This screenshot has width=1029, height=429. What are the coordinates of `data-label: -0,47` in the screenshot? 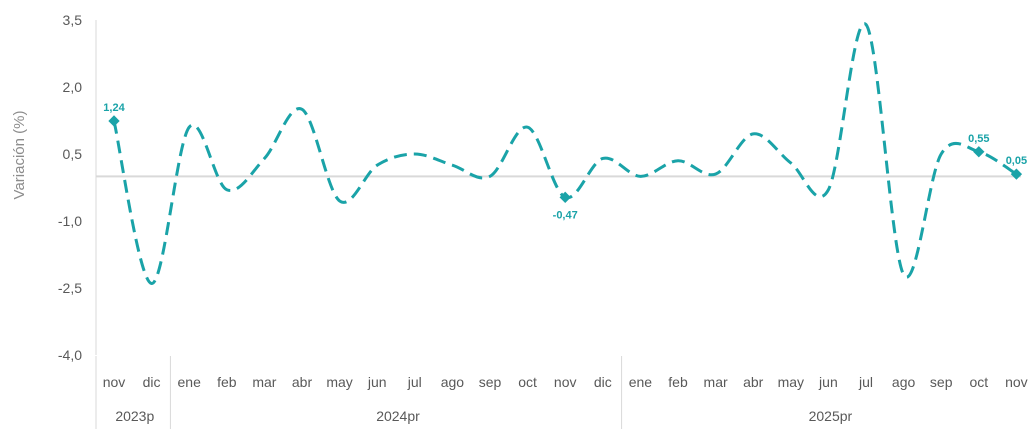 It's located at (565, 215).